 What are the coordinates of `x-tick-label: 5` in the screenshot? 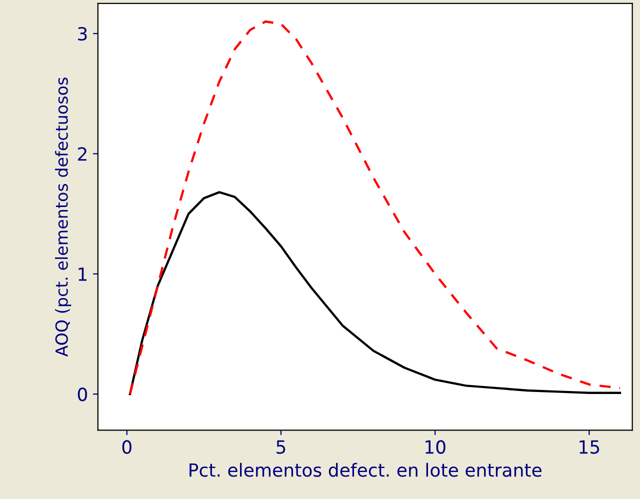 It's located at (281, 447).